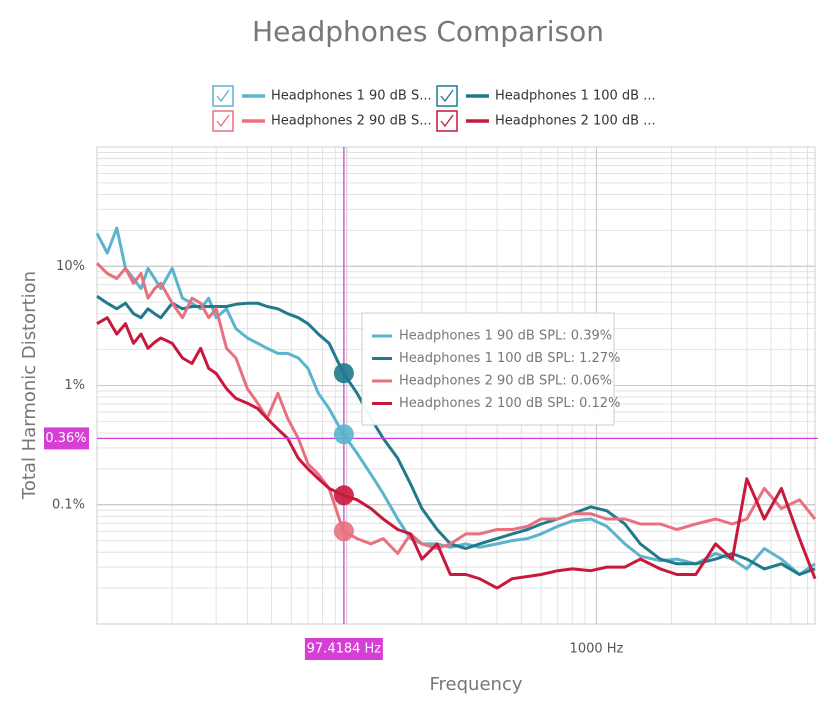 This screenshot has height=716, width=836. Describe the element at coordinates (428, 31) in the screenshot. I see `chart-title: Headphones Comparison` at that location.